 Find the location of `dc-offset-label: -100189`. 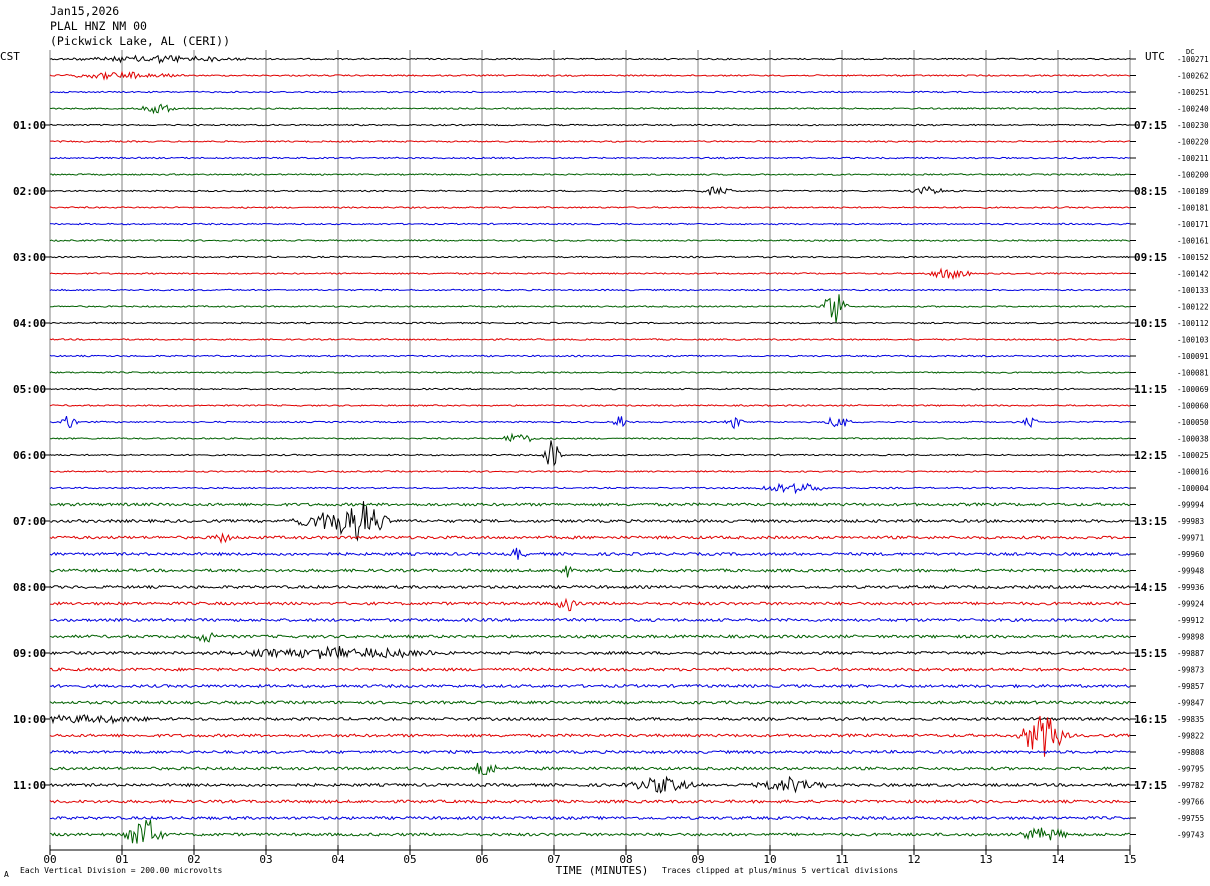

dc-offset-label: -100189 is located at coordinates (1193, 191).